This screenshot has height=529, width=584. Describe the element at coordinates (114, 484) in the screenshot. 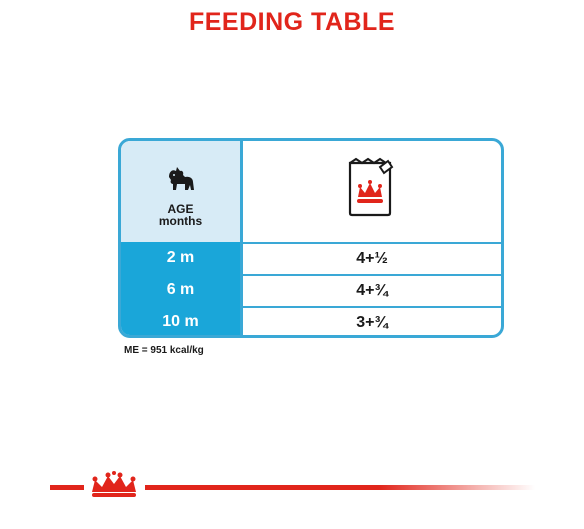

I see `royal-canin-crown-icon` at that location.